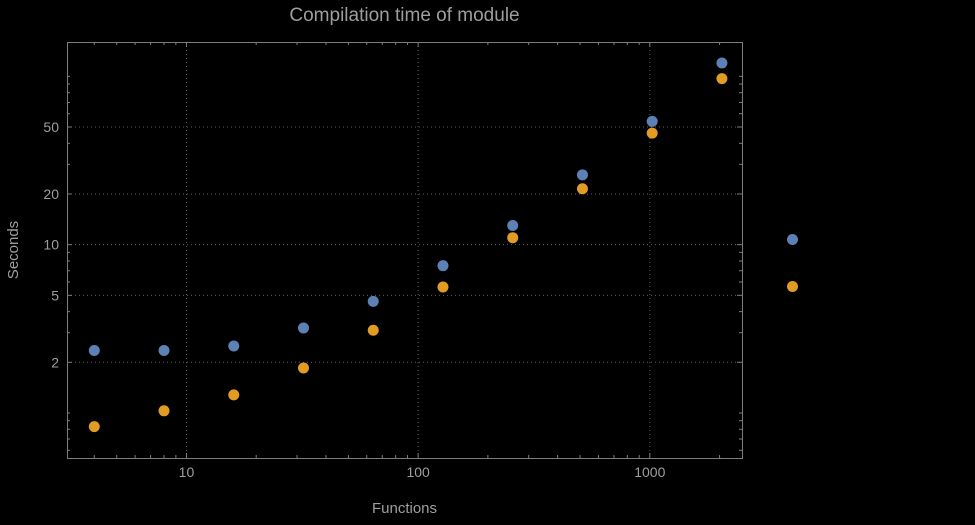 The image size is (975, 525). I want to click on y-tick-label: 2, so click(55, 362).